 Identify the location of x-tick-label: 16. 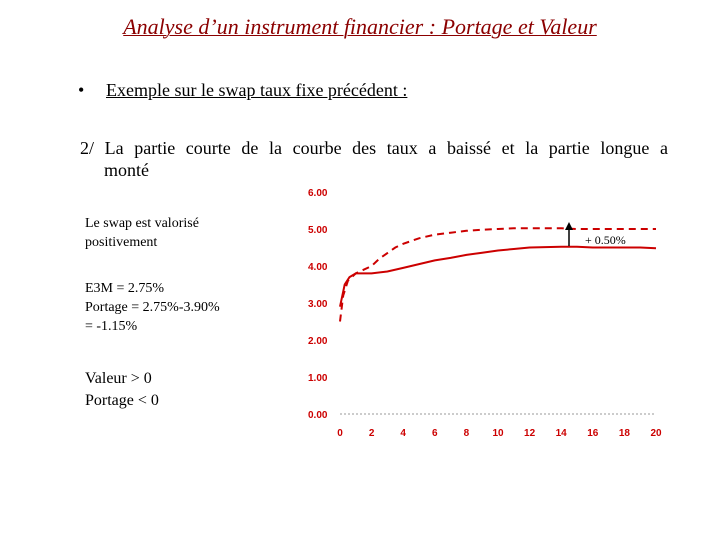
(593, 433).